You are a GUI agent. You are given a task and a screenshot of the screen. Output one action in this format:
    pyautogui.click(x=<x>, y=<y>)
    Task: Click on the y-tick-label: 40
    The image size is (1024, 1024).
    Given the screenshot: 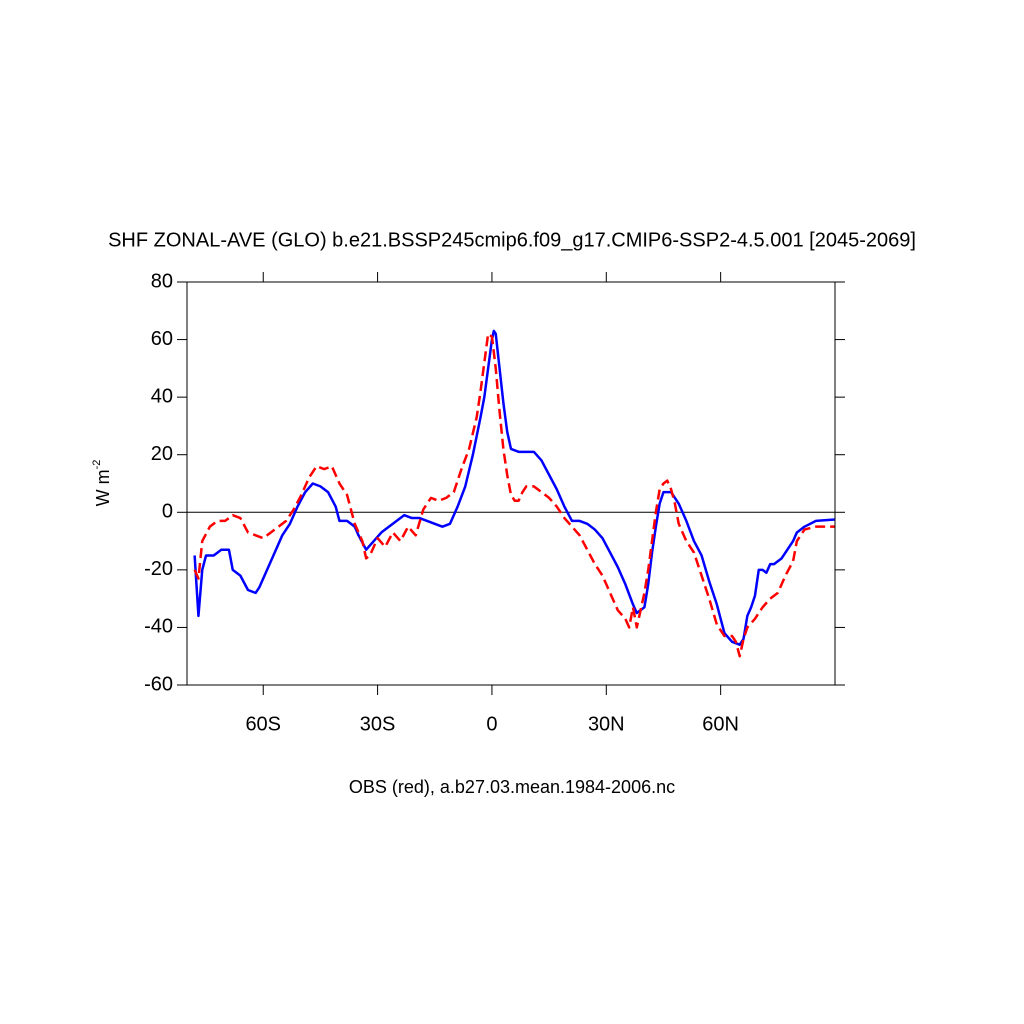 What is the action you would take?
    pyautogui.click(x=162, y=396)
    